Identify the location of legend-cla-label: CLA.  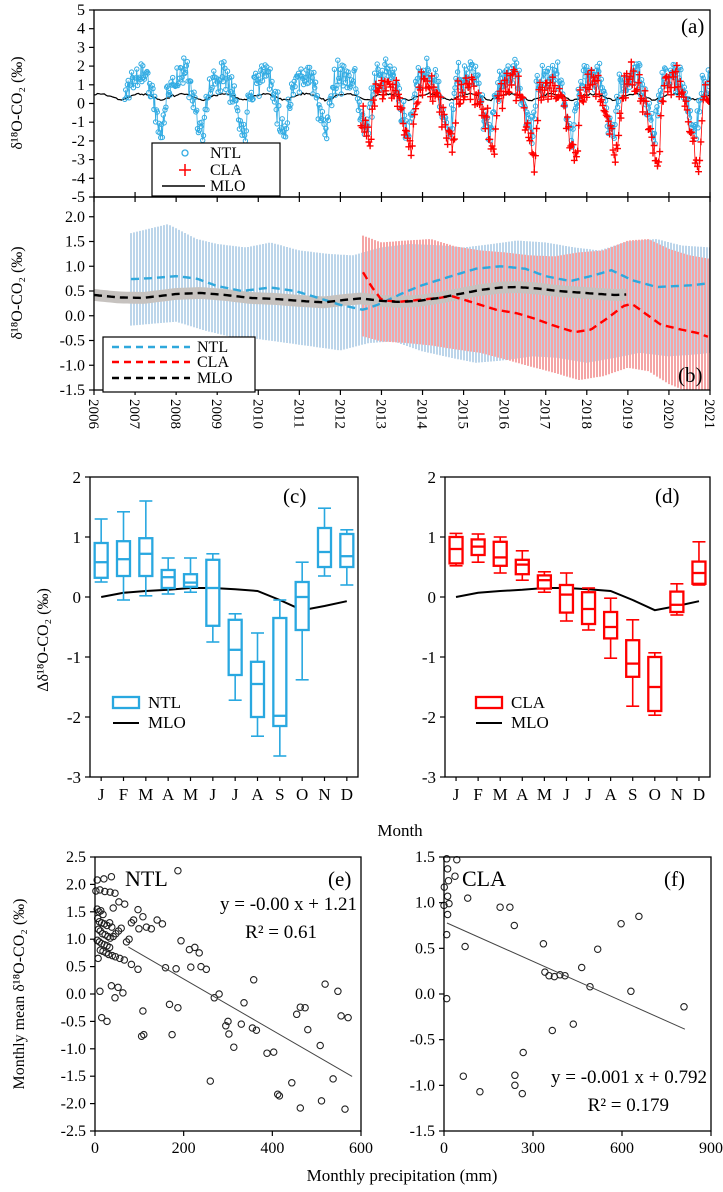
(528, 702).